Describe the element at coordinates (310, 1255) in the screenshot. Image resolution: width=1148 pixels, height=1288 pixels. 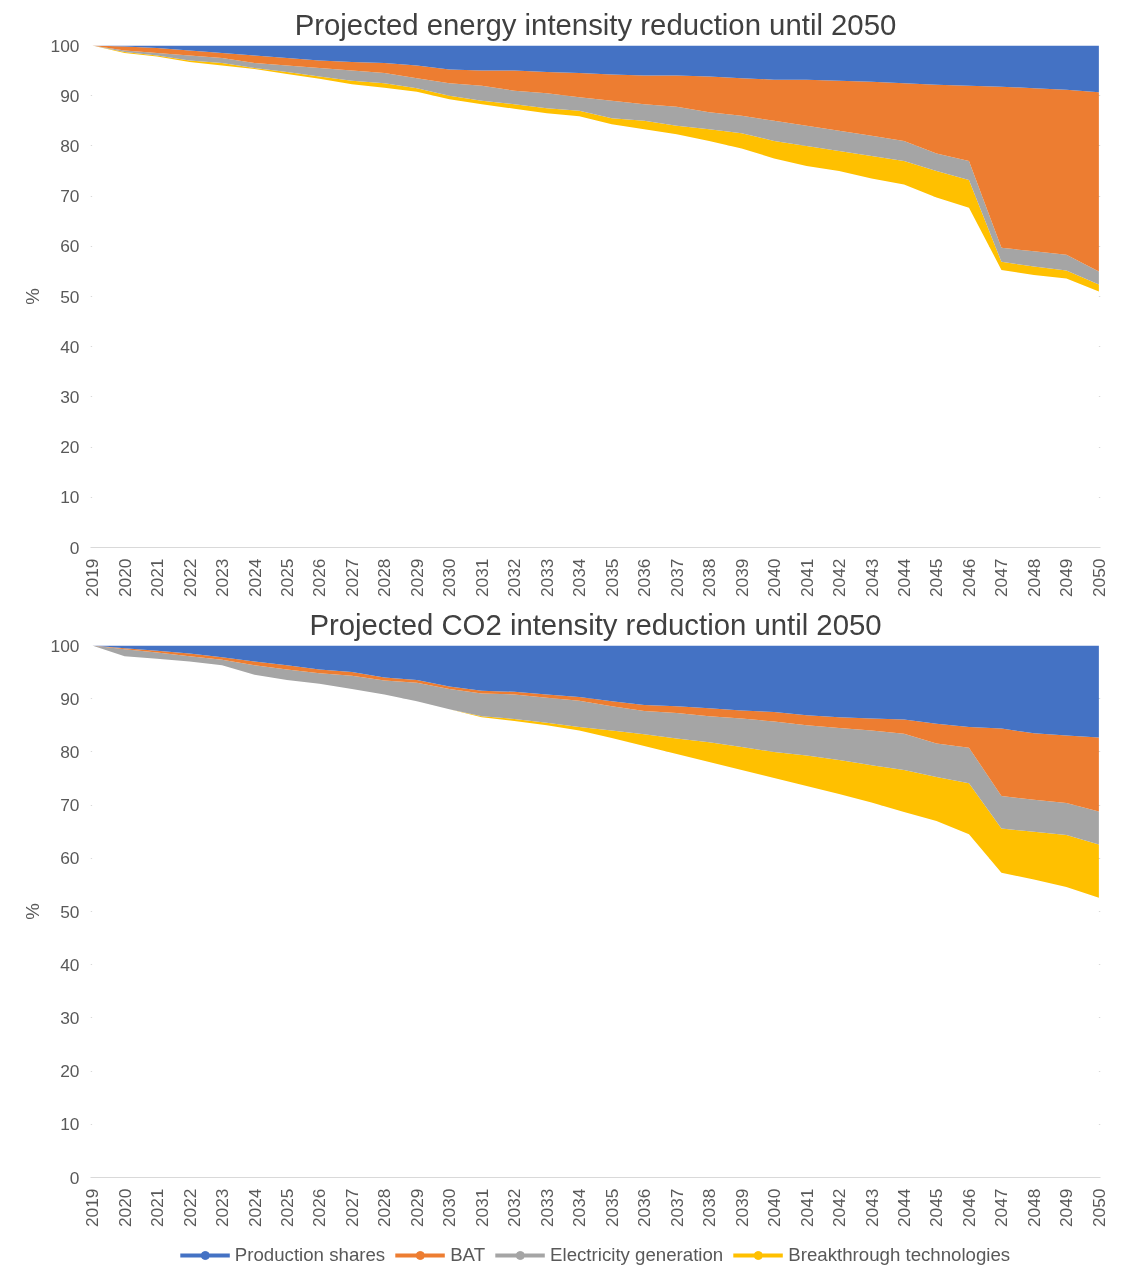
I see `legend-label: Production shares` at that location.